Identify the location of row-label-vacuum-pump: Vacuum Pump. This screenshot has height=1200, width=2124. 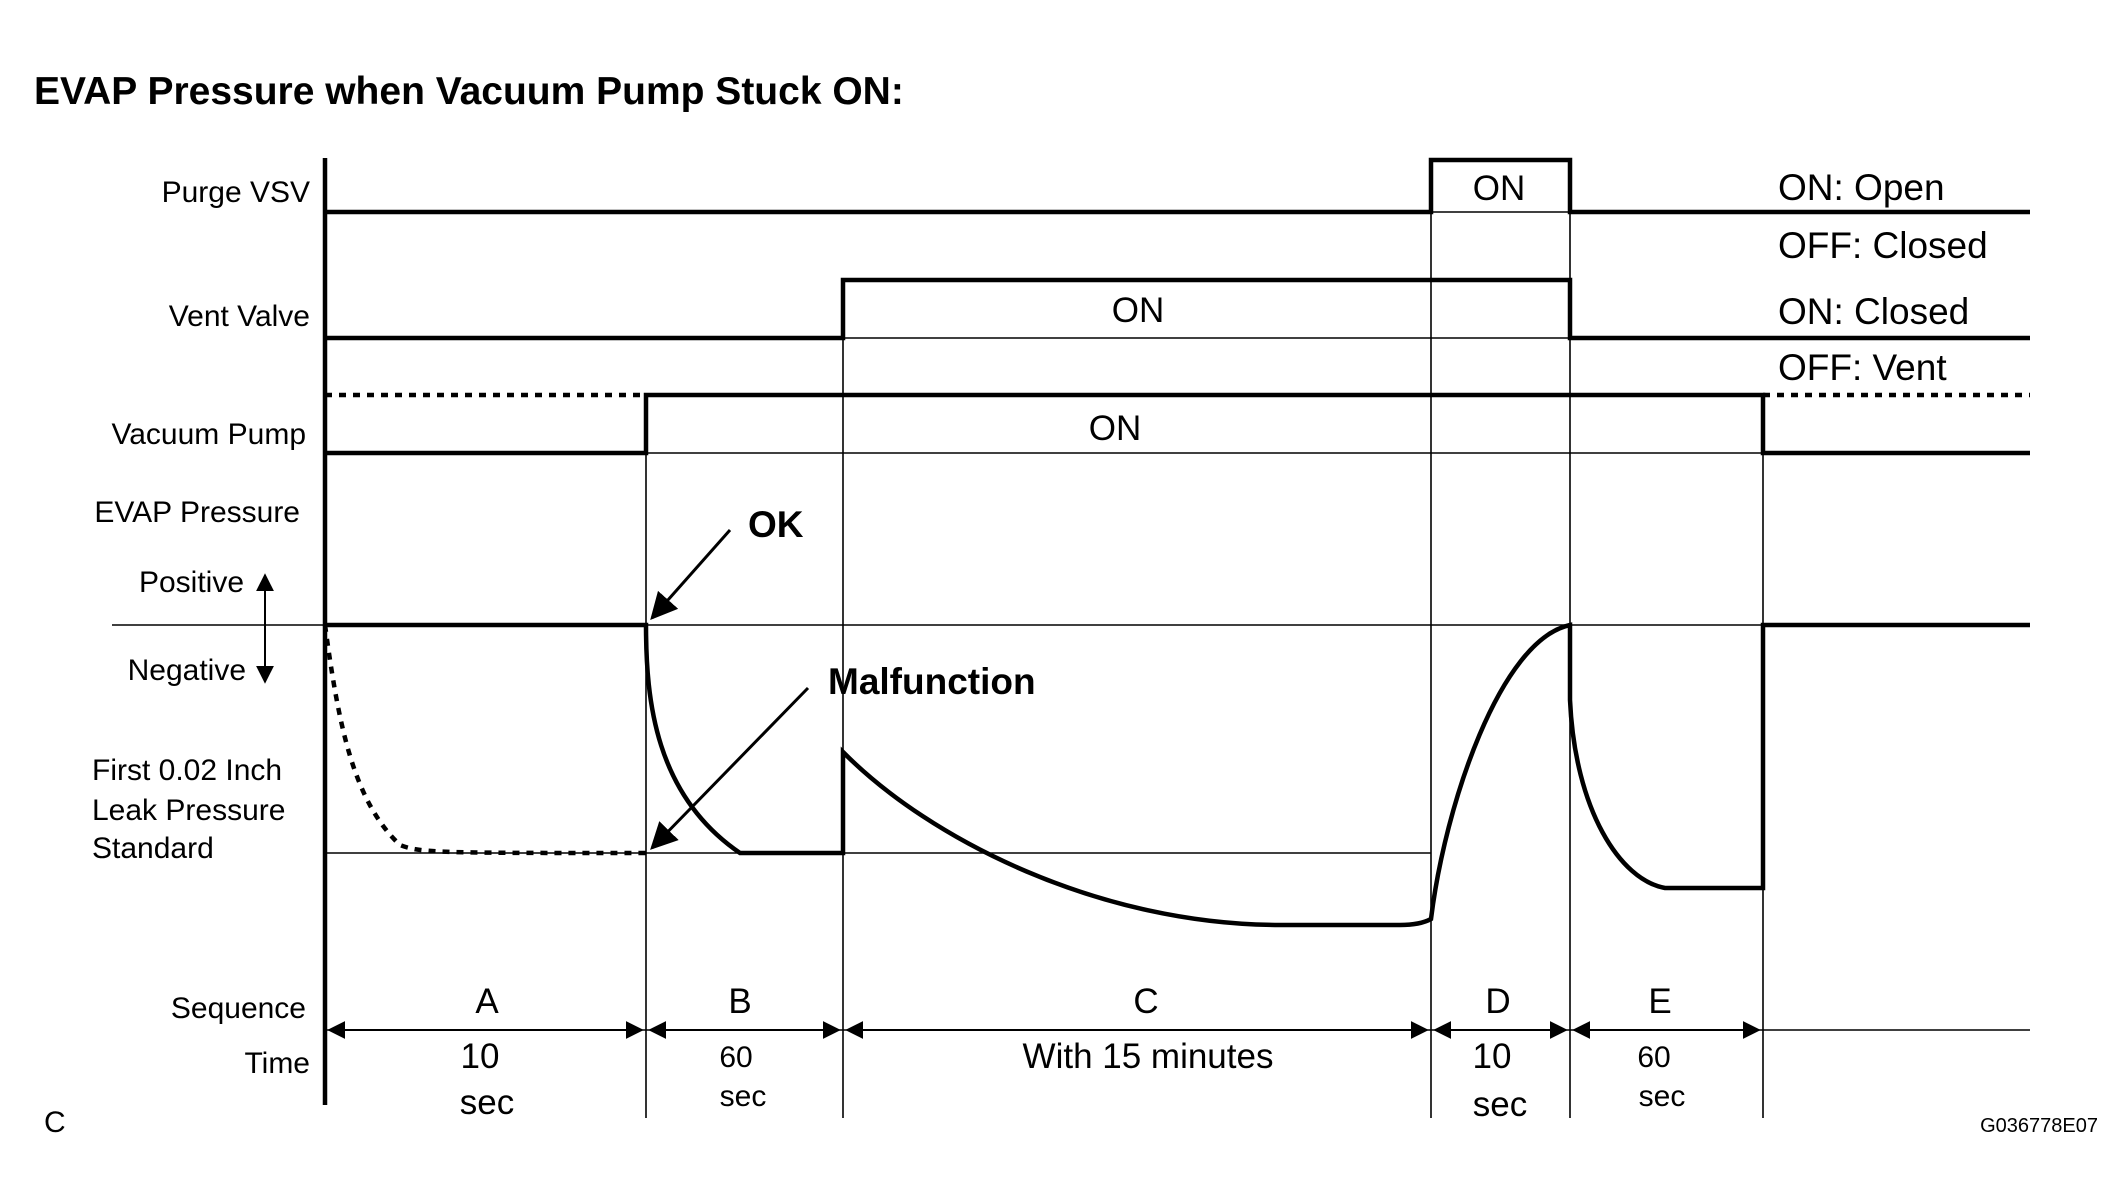
(208, 434).